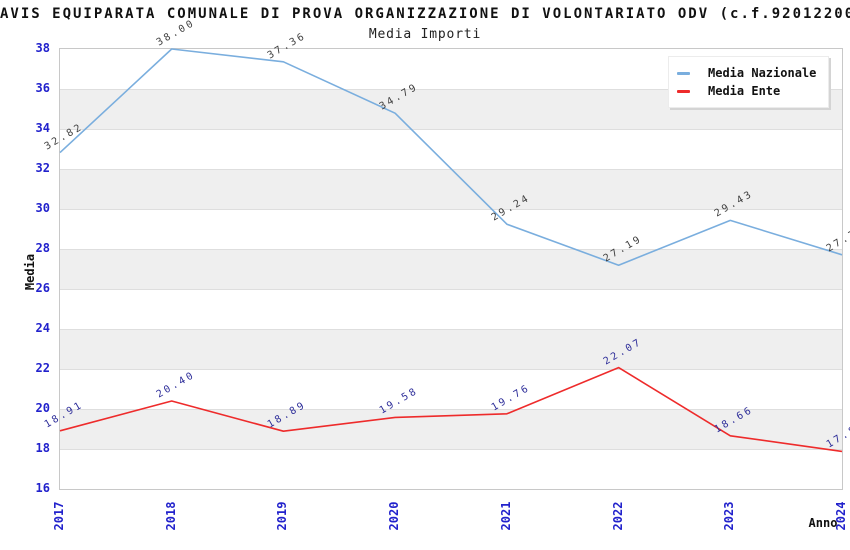  I want to click on y-tick-label: 30, so click(42, 208).